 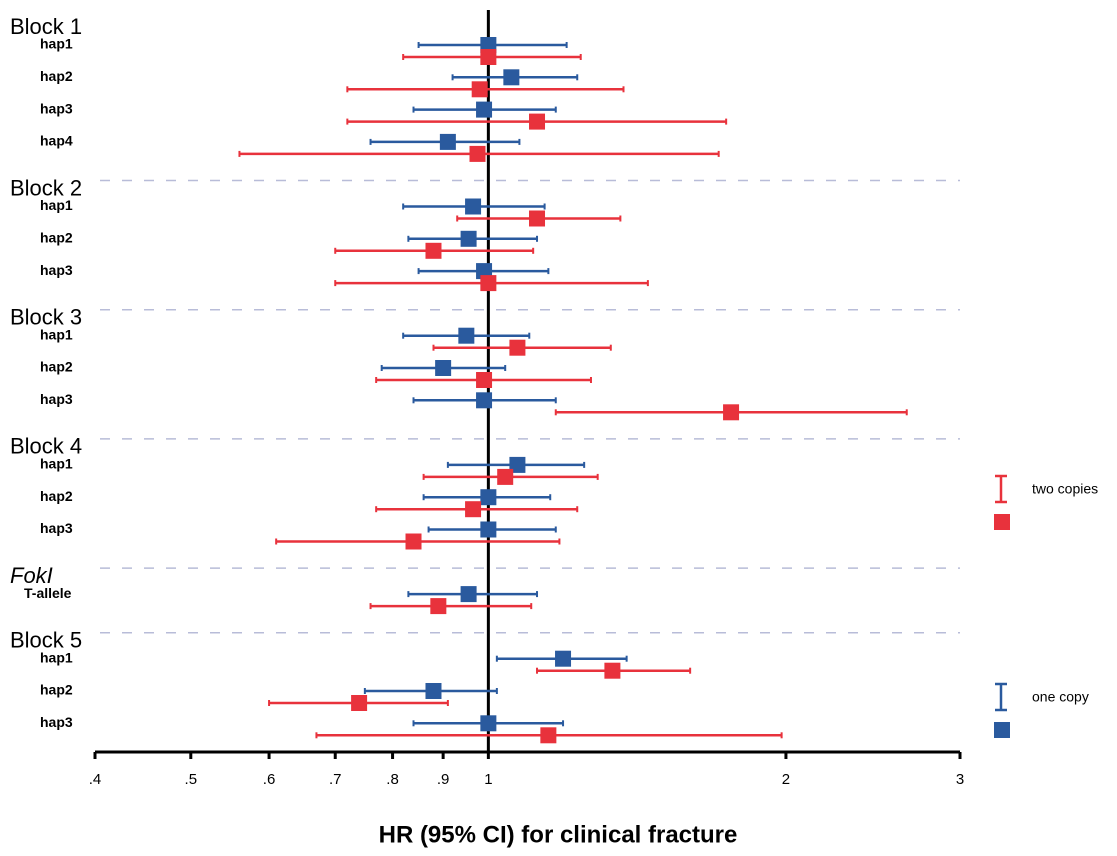 What do you see at coordinates (443, 779) in the screenshot?
I see `x-tick-label: .9` at bounding box center [443, 779].